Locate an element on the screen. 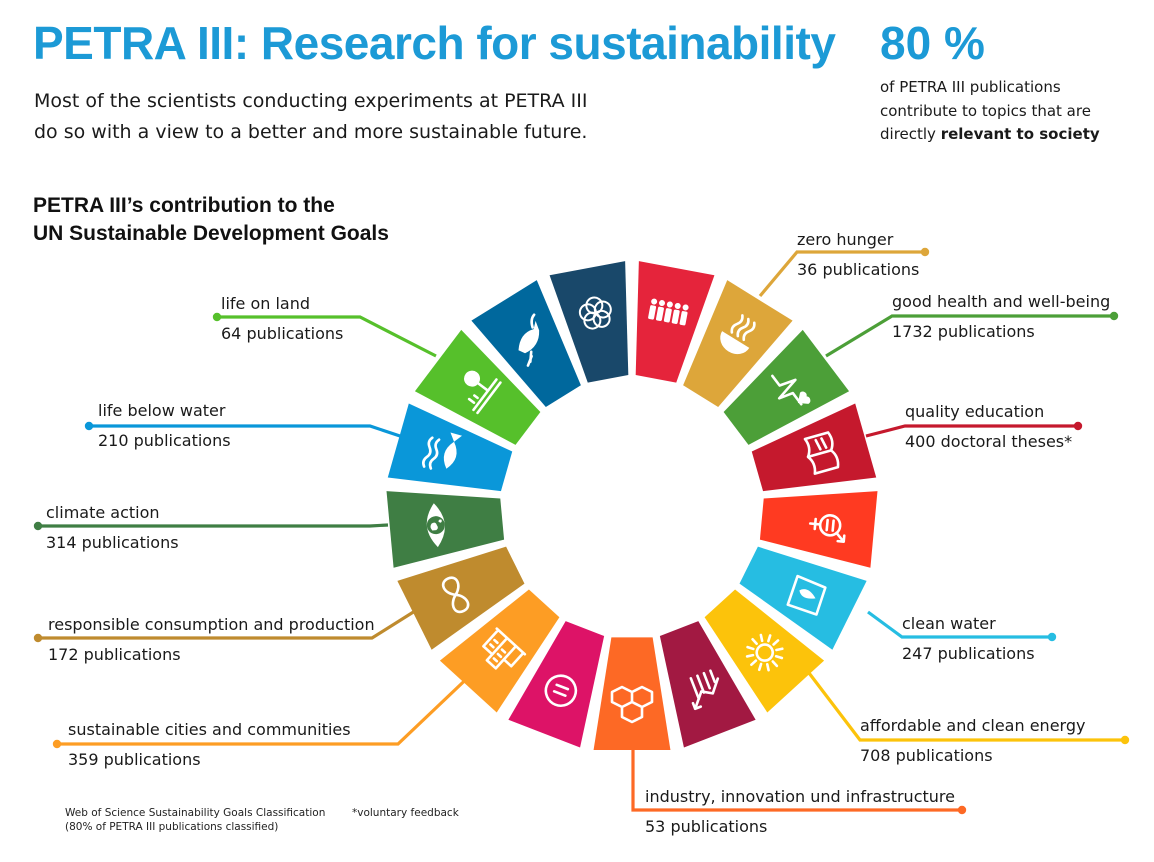 Image resolution: width=1154 pixels, height=862 pixels. people-icon is located at coordinates (668, 312).